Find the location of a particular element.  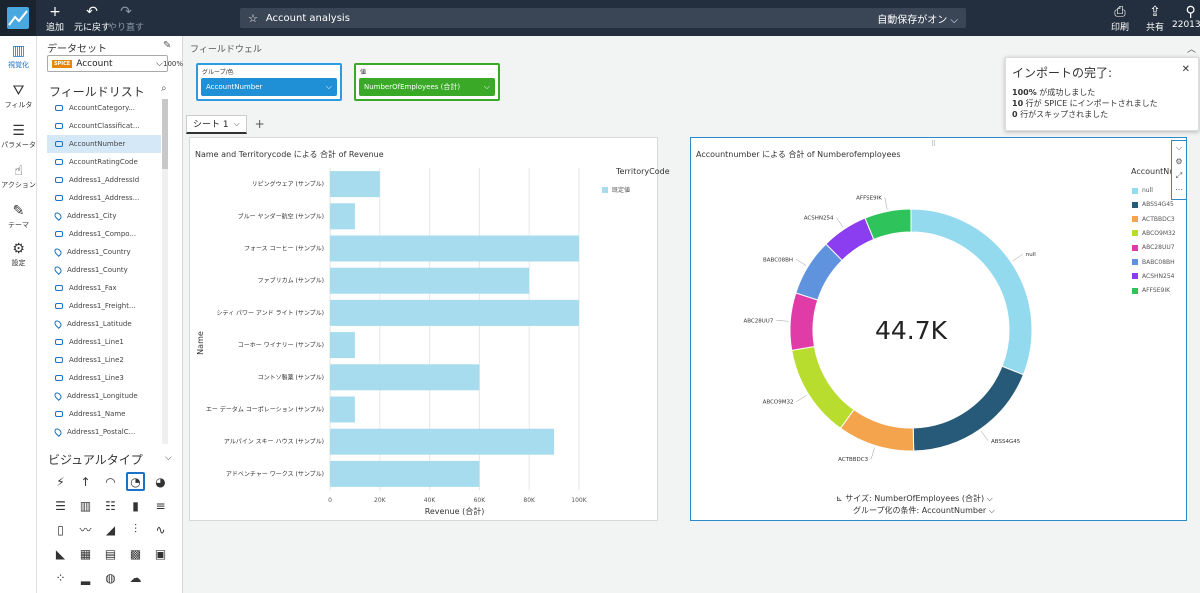

star-icon: ☆ is located at coordinates (253, 18).